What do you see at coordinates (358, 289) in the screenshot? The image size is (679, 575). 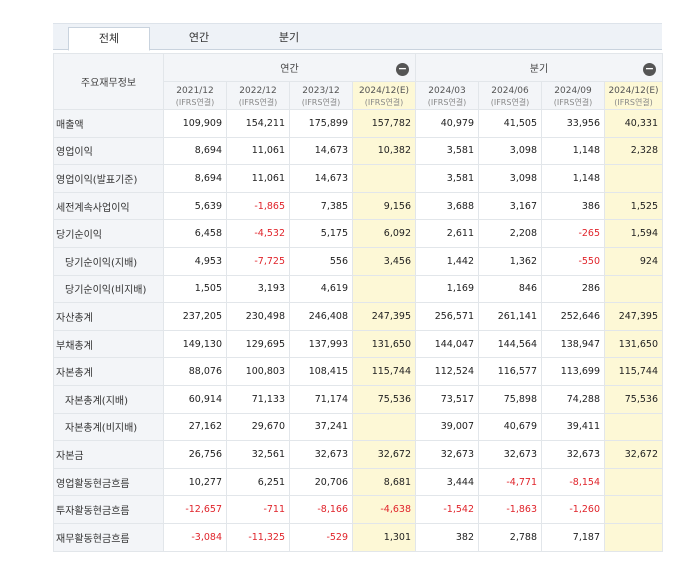 I see `table-row: 당기순이익(비지배) 1,505 3,193 4,619 1,169 846 286` at bounding box center [358, 289].